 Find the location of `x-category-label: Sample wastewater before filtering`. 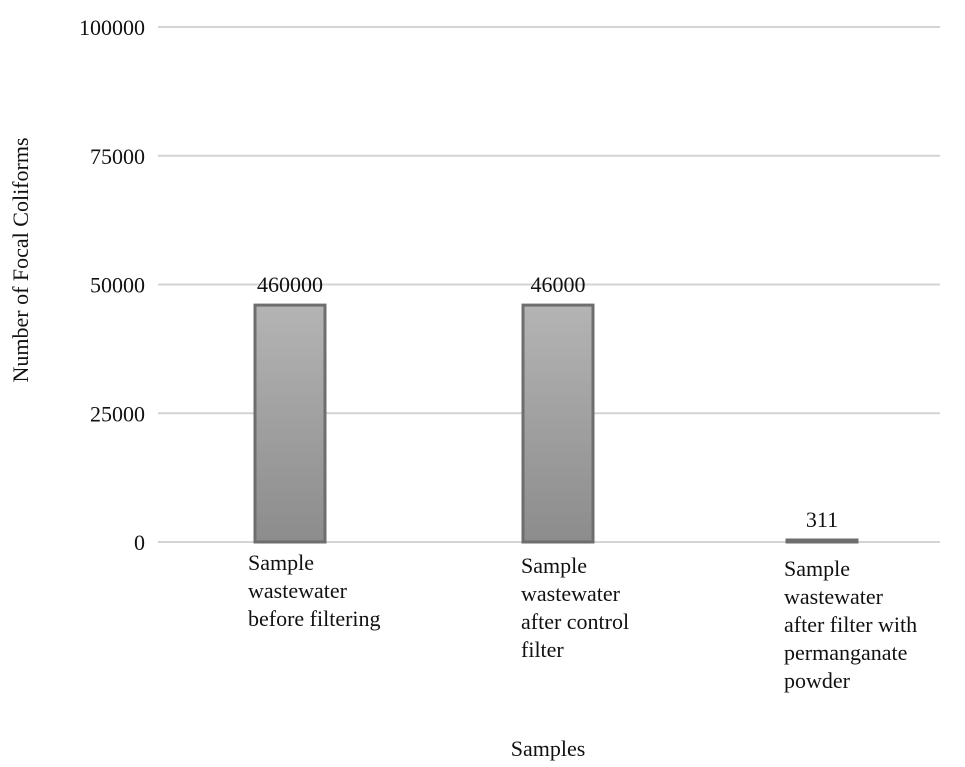

x-category-label: Sample wastewater before filtering is located at coordinates (314, 590).